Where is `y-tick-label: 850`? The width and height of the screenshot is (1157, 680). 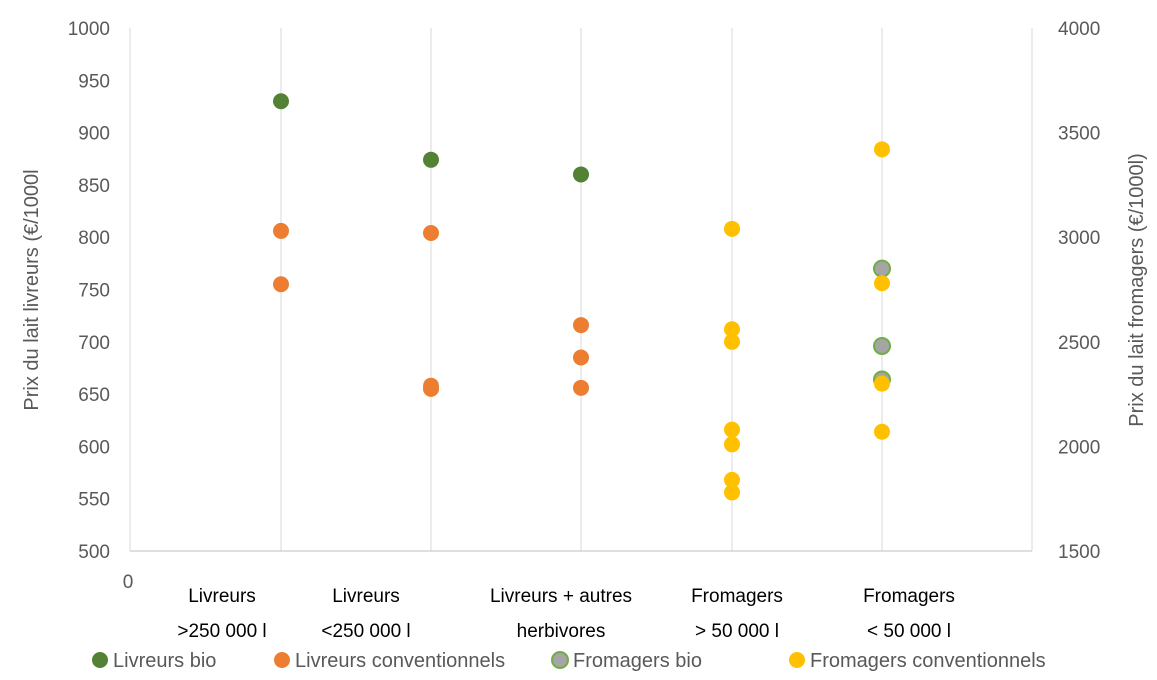
y-tick-label: 850 is located at coordinates (94, 186).